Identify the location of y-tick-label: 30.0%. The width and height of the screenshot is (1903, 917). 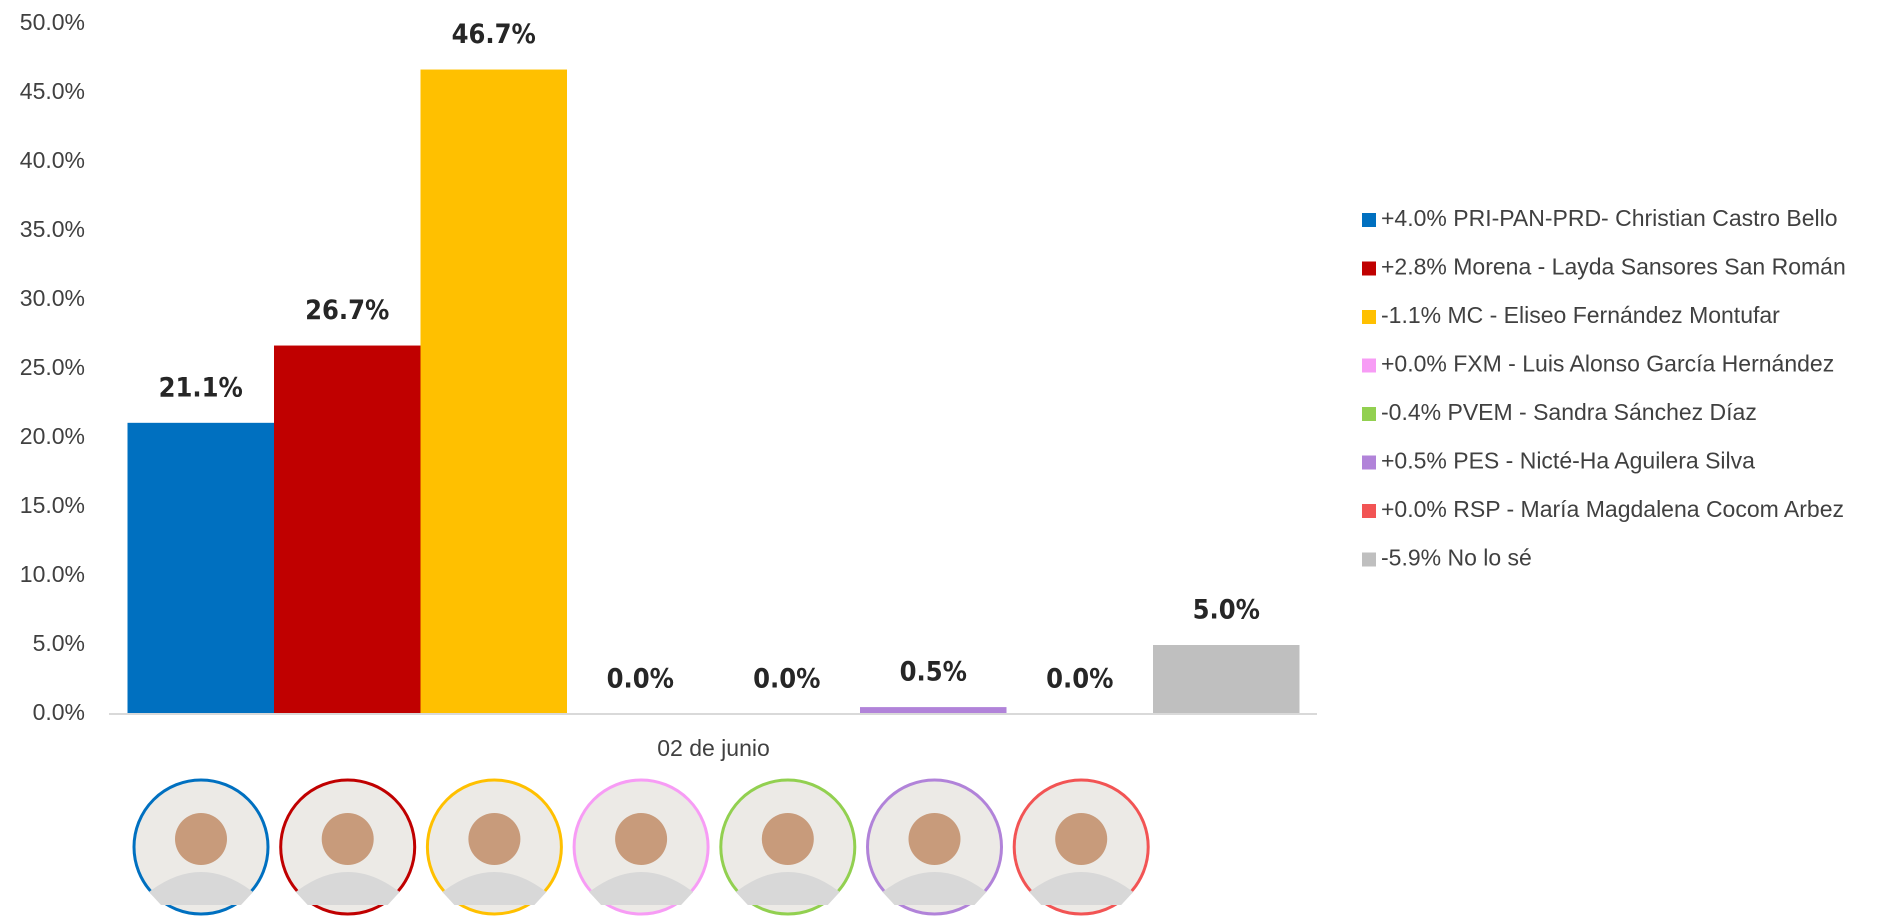
(52, 298).